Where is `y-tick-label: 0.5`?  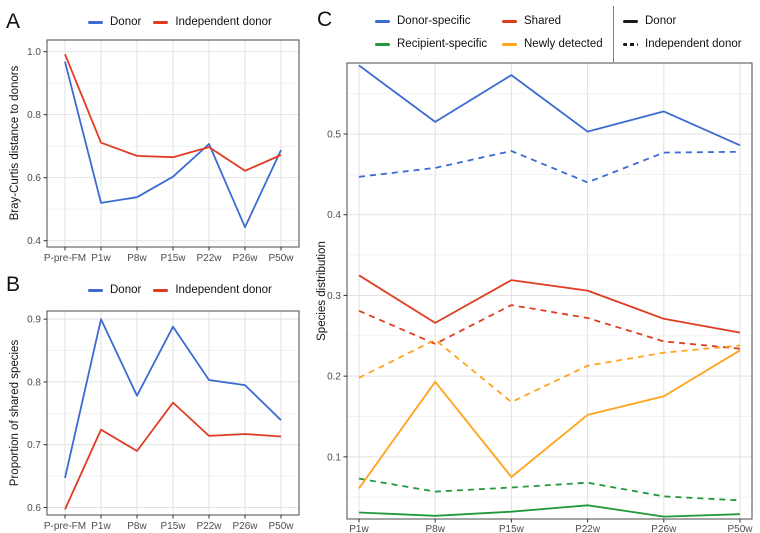
y-tick-label: 0.5 is located at coordinates (334, 135).